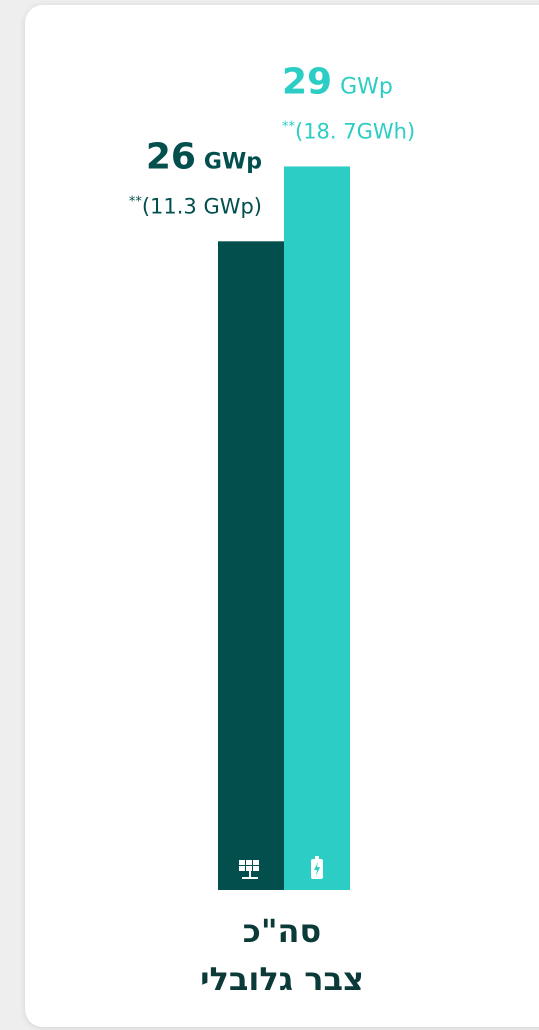 The height and width of the screenshot is (1030, 539). What do you see at coordinates (355, 131) in the screenshot?
I see `note: (18. 7GWh)` at bounding box center [355, 131].